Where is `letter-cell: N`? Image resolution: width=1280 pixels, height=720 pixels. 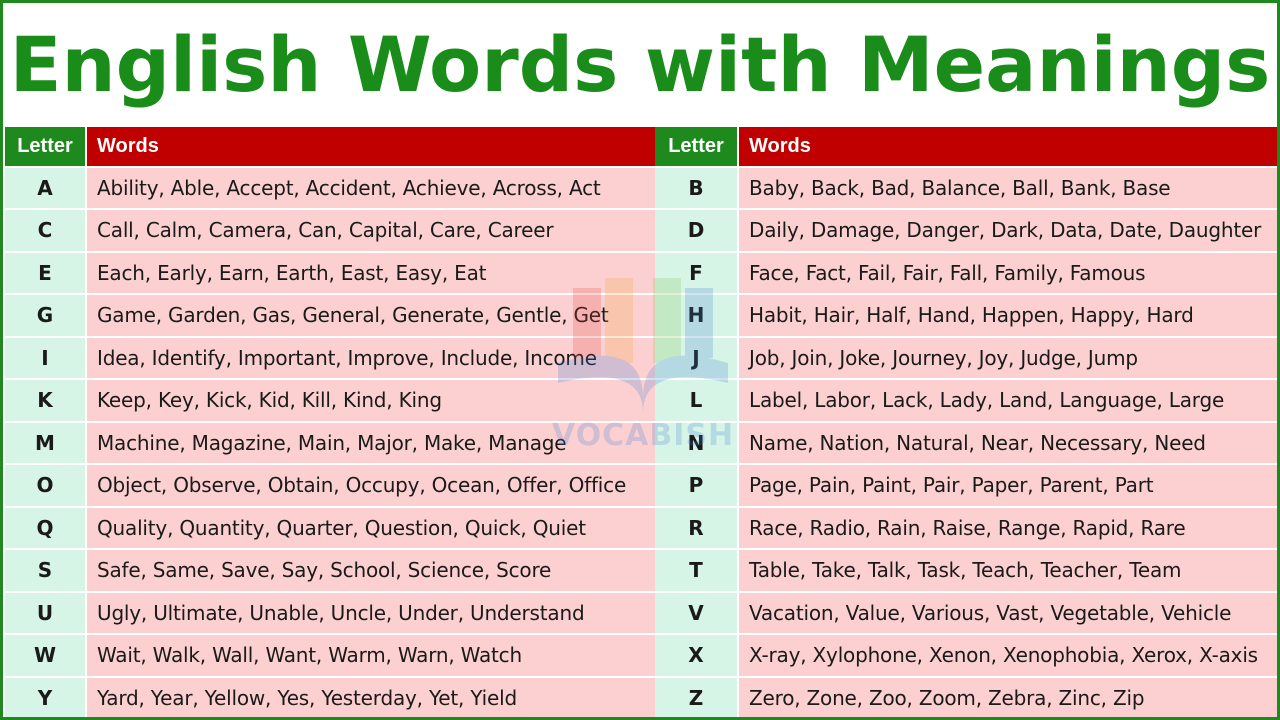
letter-cell: N is located at coordinates (696, 442).